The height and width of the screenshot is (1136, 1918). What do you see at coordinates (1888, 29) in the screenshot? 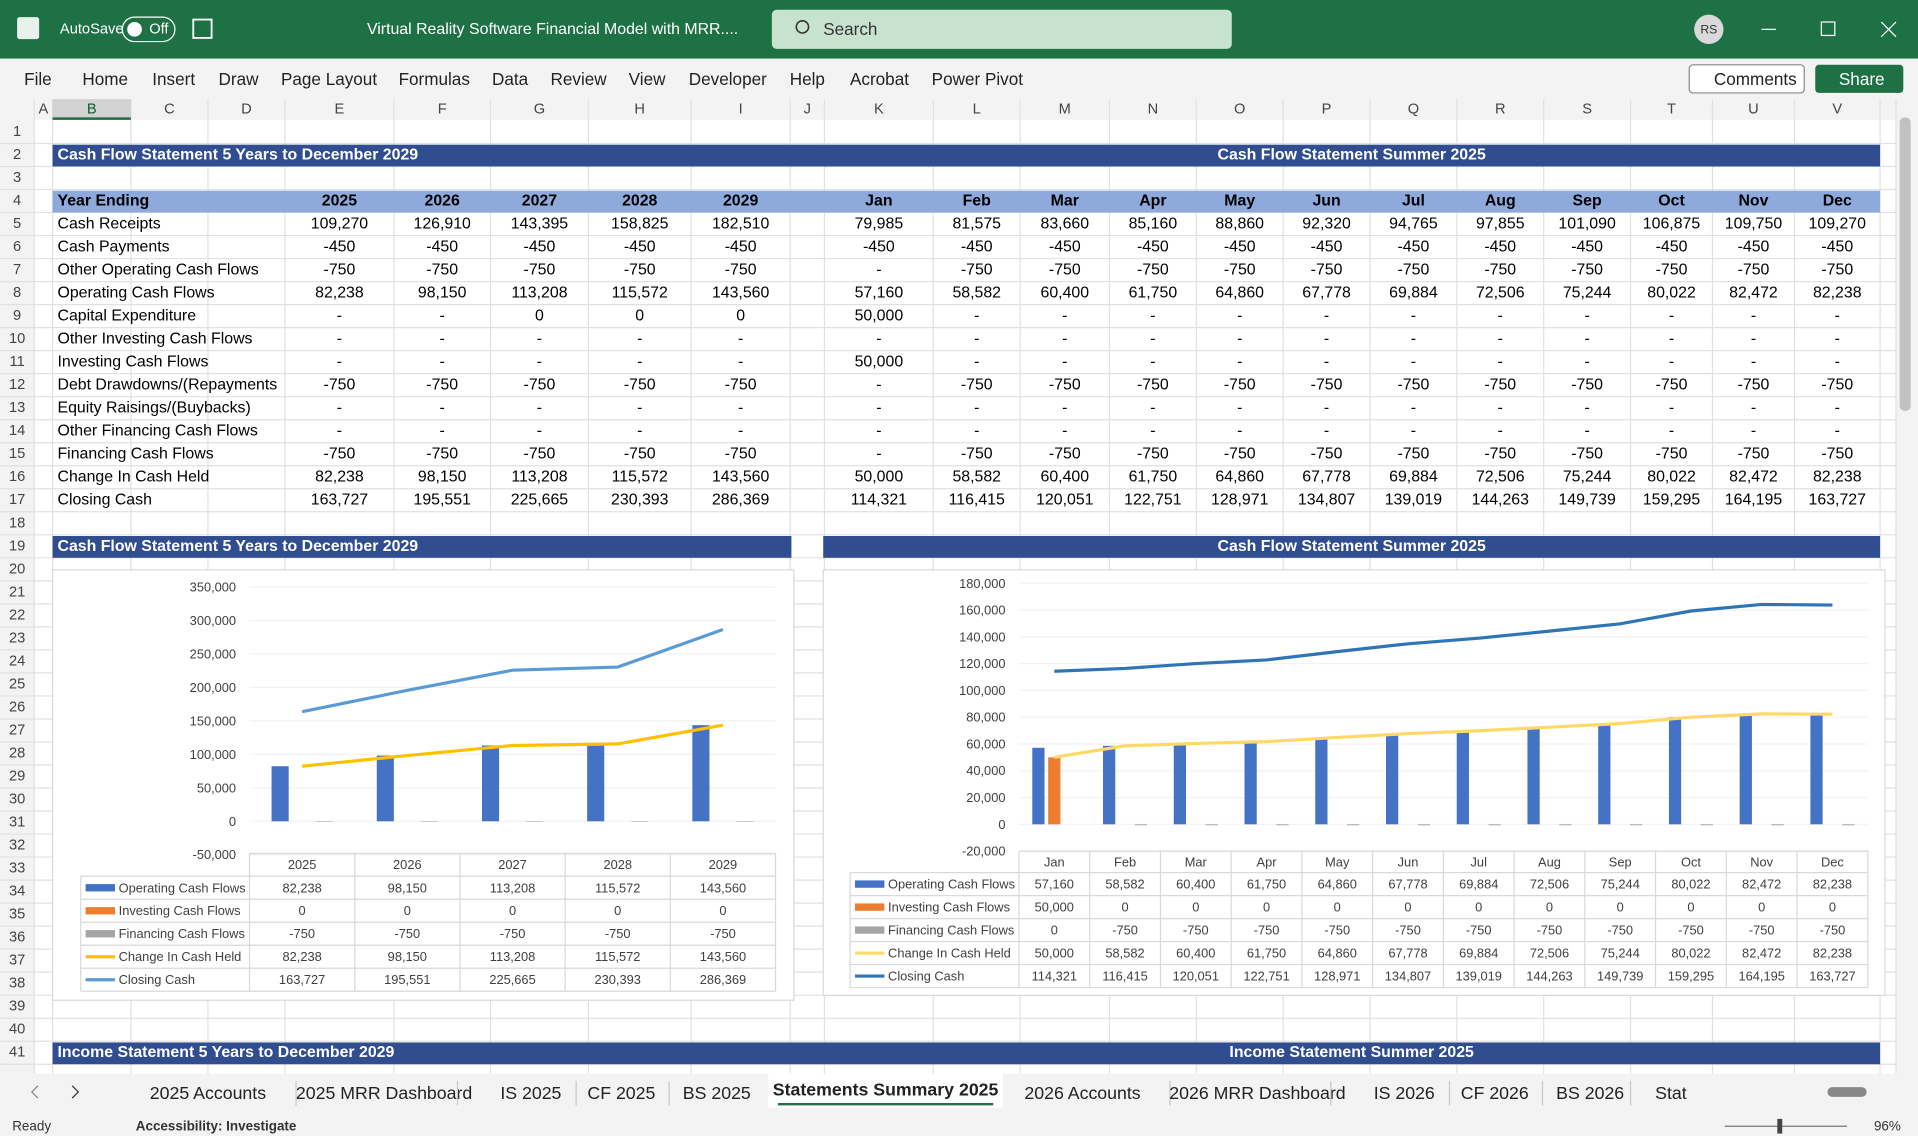
I see `close` at bounding box center [1888, 29].